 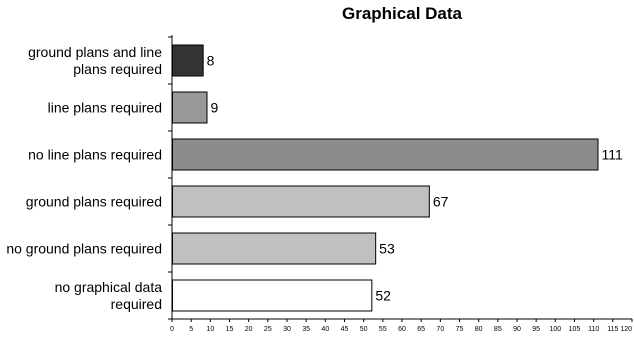 What do you see at coordinates (612, 155) in the screenshot?
I see `value-label: 111` at bounding box center [612, 155].